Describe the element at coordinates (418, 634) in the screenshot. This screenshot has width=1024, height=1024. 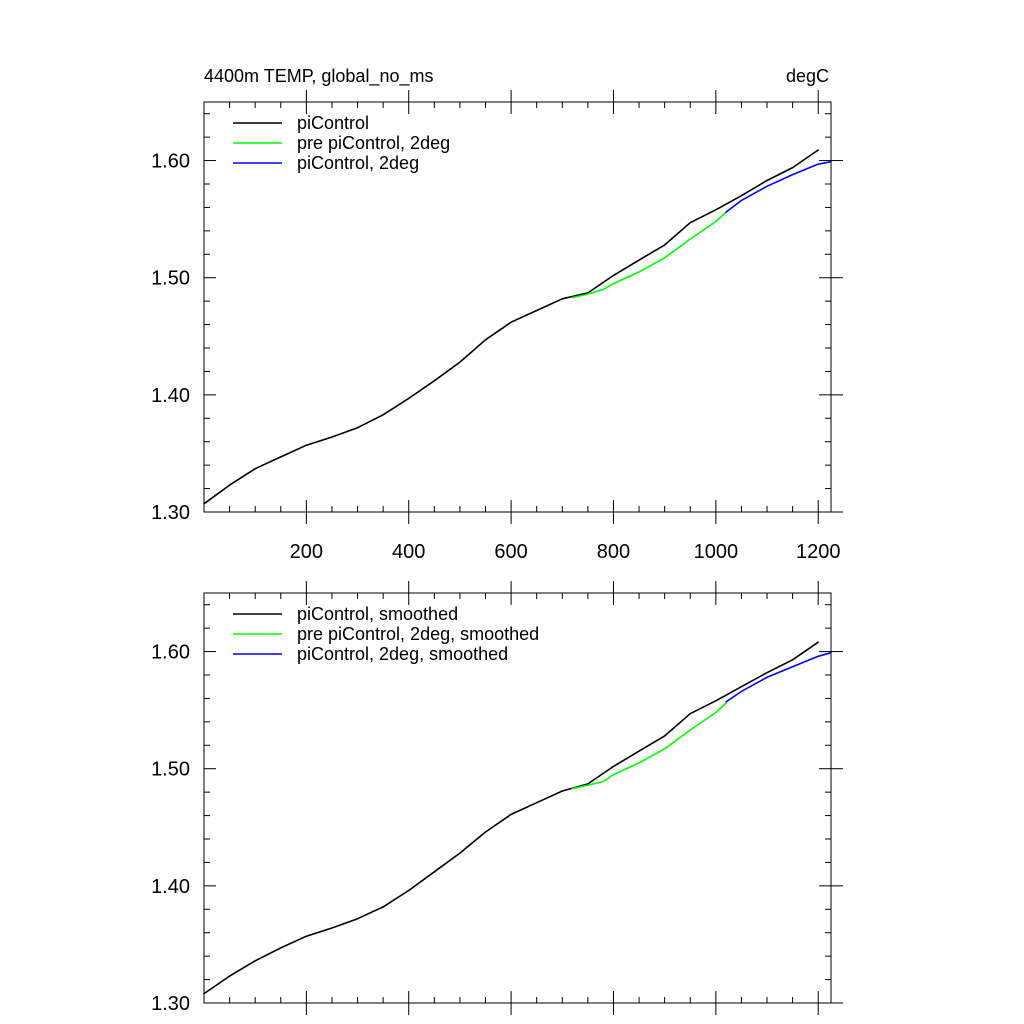
I see `legend-label: pre piControl, 2deg, smoothed` at that location.